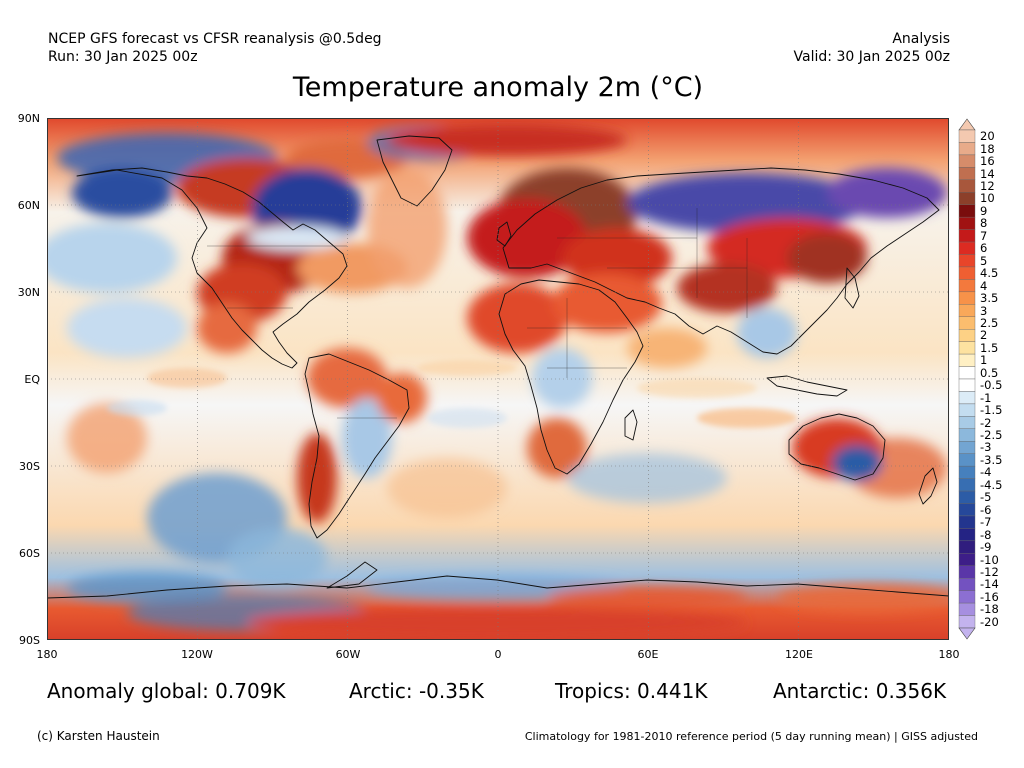 The image size is (1024, 768). I want to click on lat-label-90s: 90S, so click(29, 640).